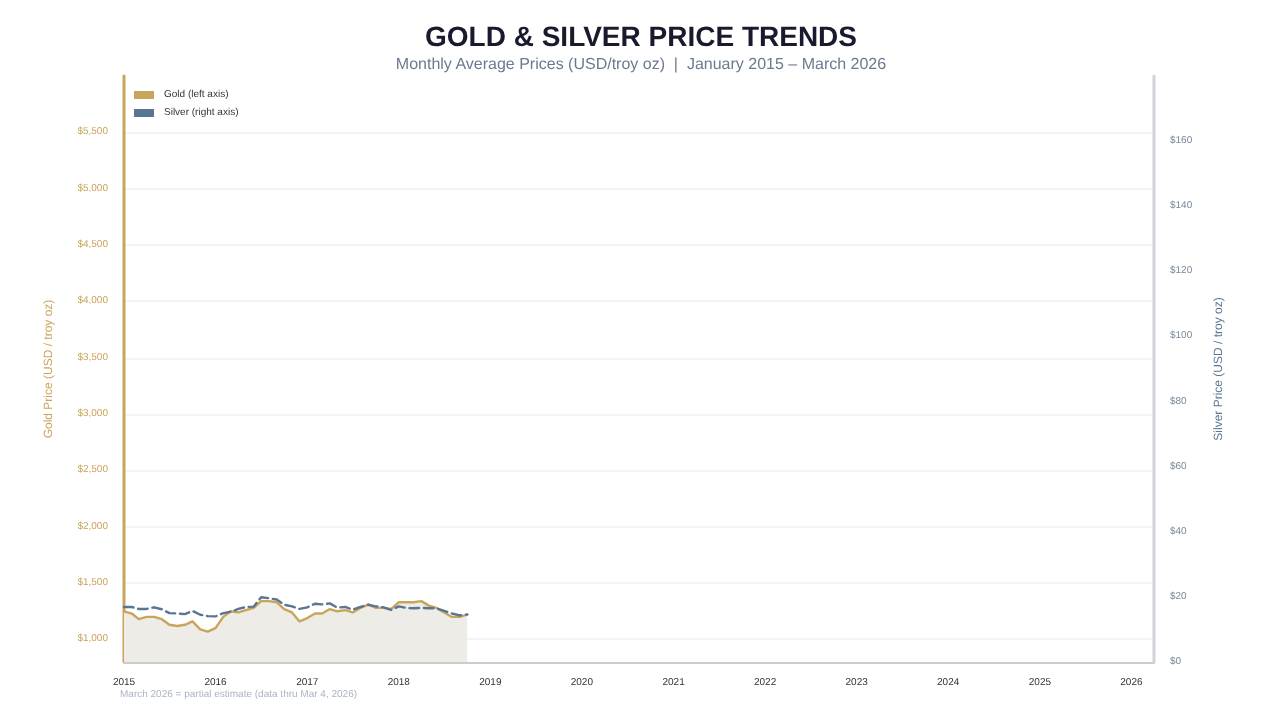 Image resolution: width=1282 pixels, height=720 pixels. What do you see at coordinates (641, 64) in the screenshot?
I see `chart-subtitle: Monthly Average Prices (USD/troy oz) | January 2015 – March 2026` at bounding box center [641, 64].